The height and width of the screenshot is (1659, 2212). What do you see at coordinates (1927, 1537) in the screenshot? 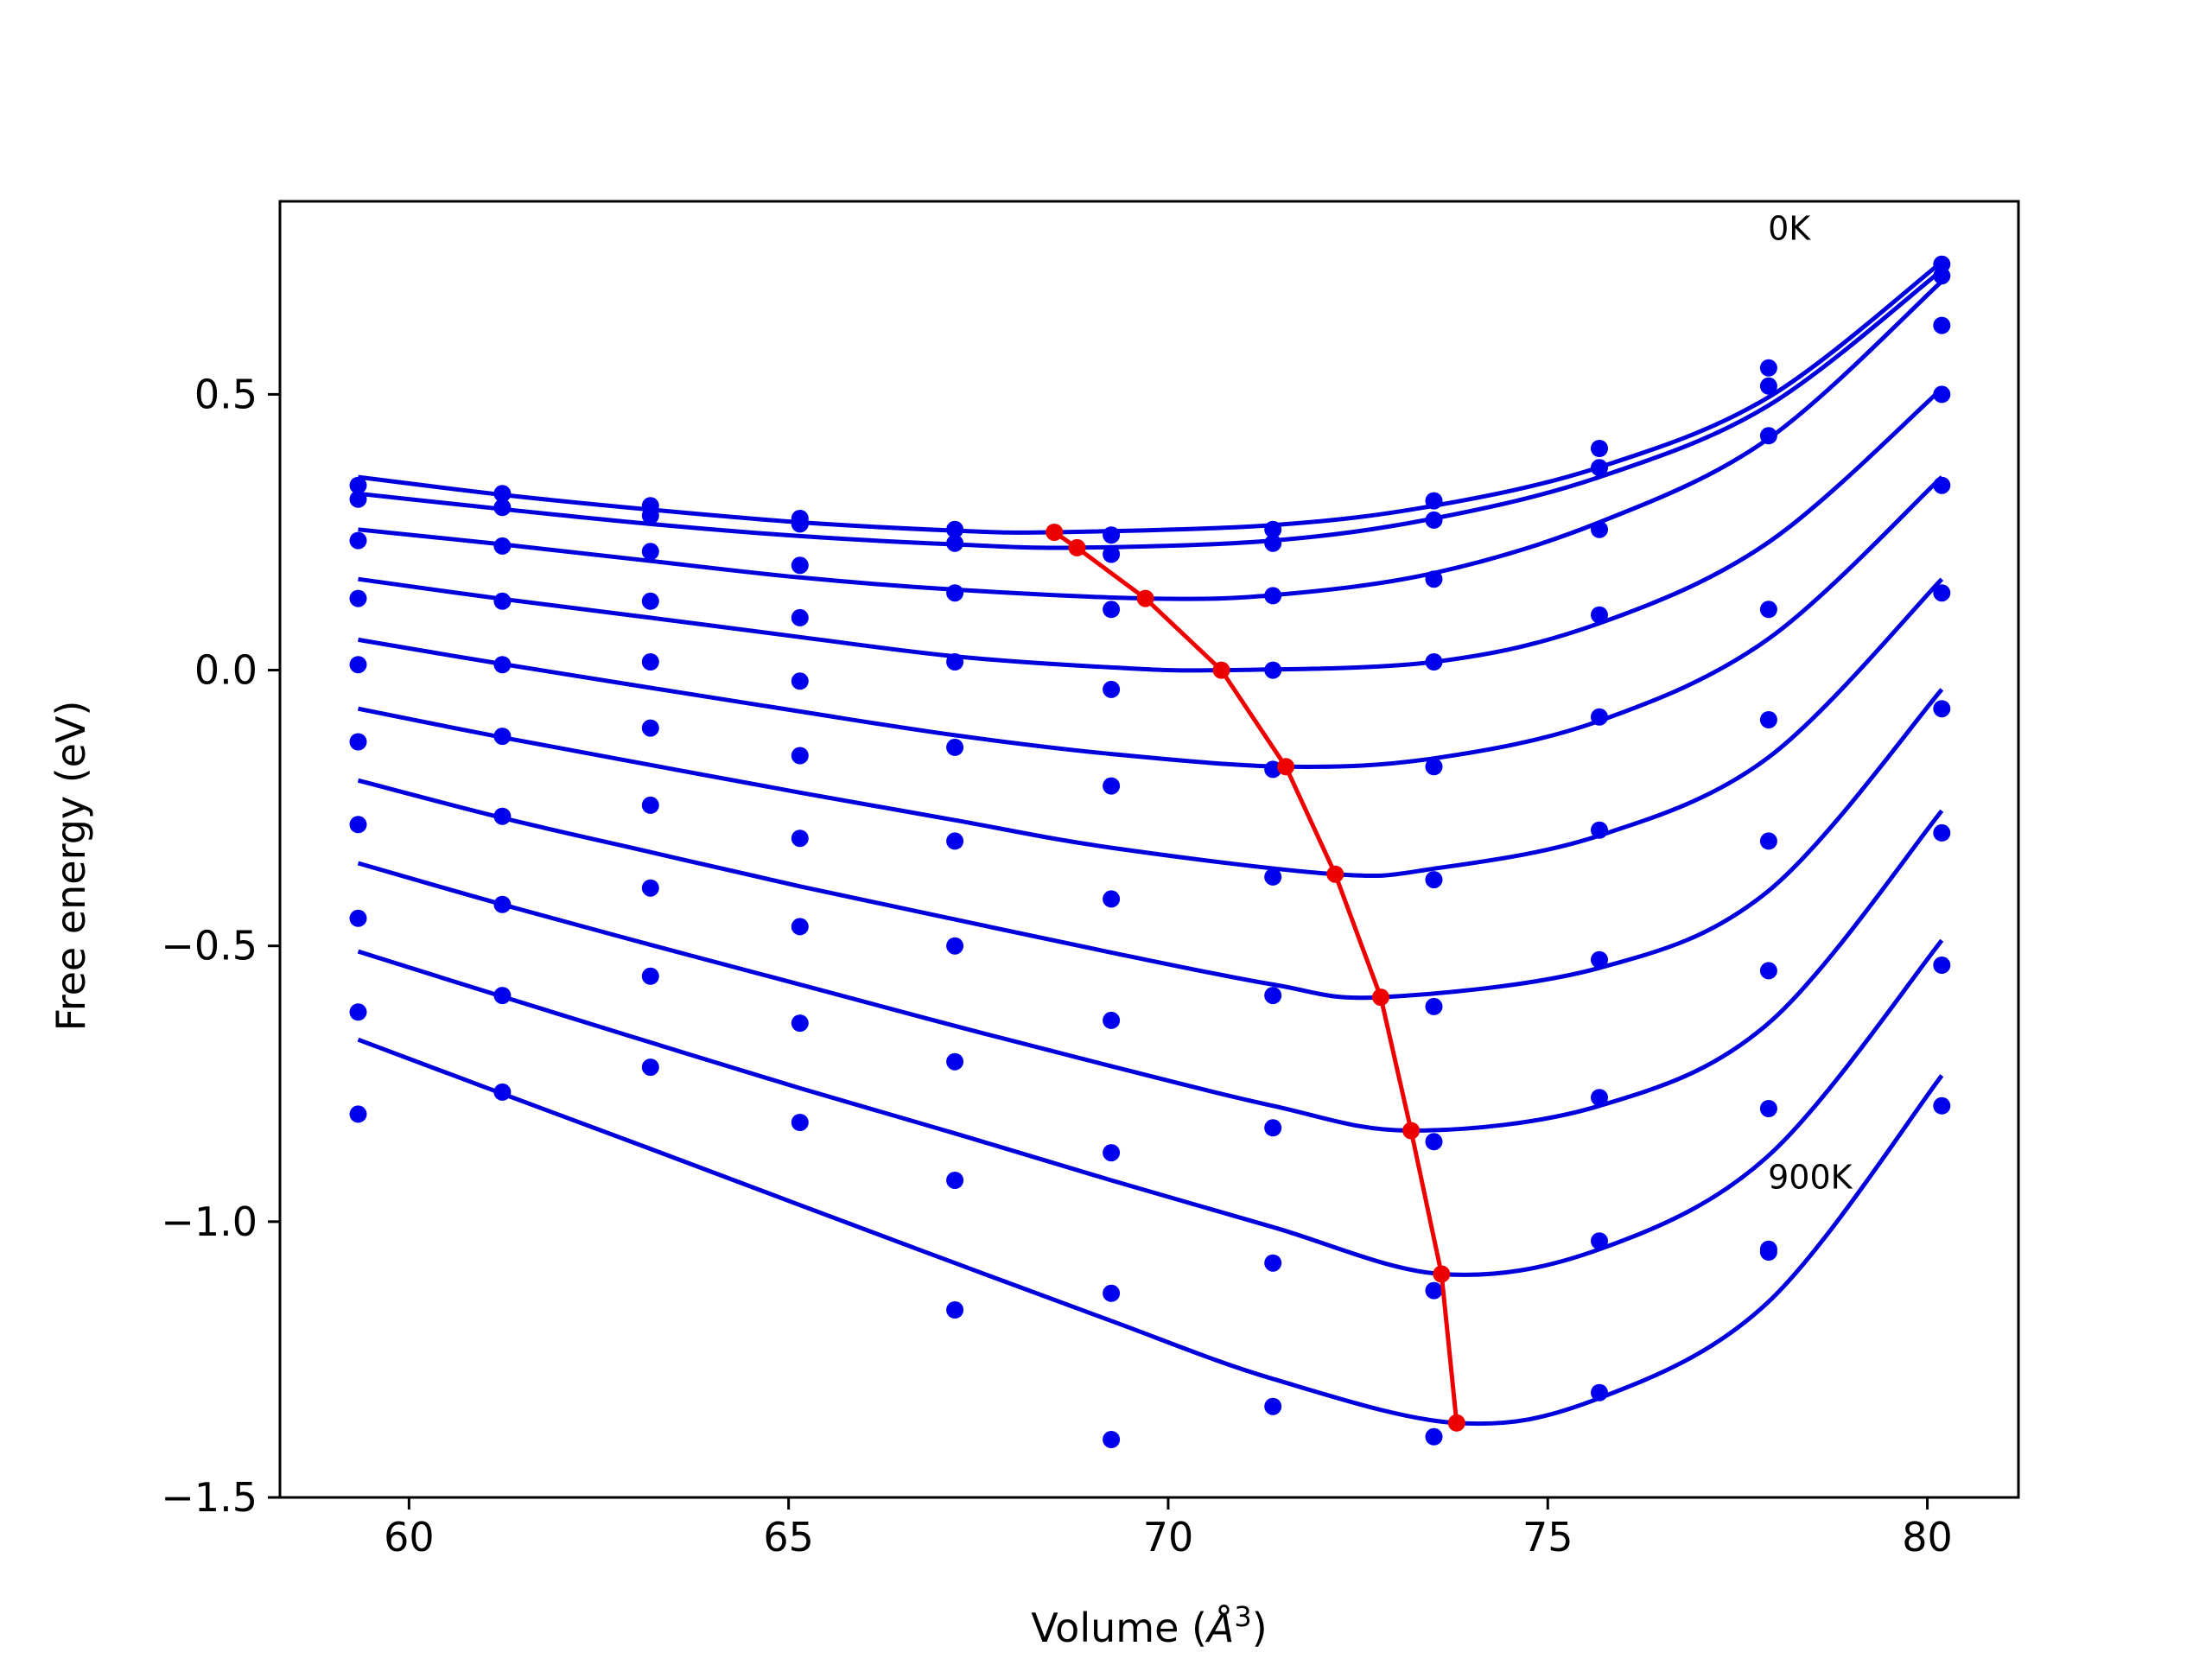
I see `x-tick-label-4: 80` at bounding box center [1927, 1537].